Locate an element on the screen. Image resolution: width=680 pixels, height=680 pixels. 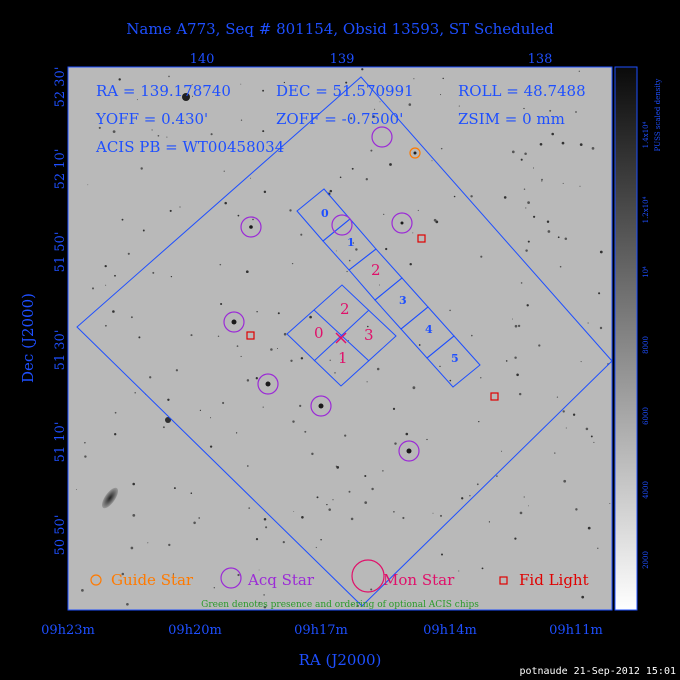
footer-timestamp: potnaude 21-Sep-2012 15:01 is located at coordinates (597, 671).